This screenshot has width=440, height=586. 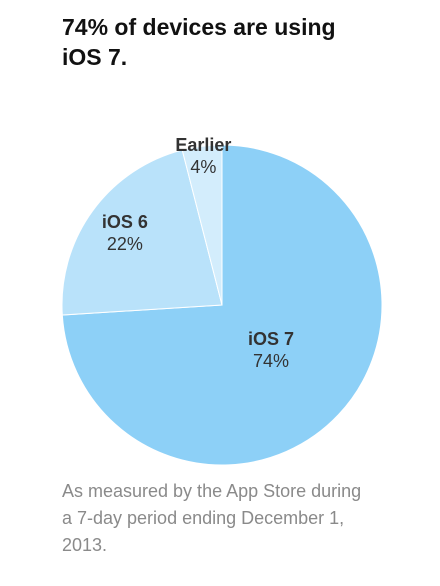 I want to click on chart-title: 74% of devices are using iOS 7., so click(x=199, y=42).